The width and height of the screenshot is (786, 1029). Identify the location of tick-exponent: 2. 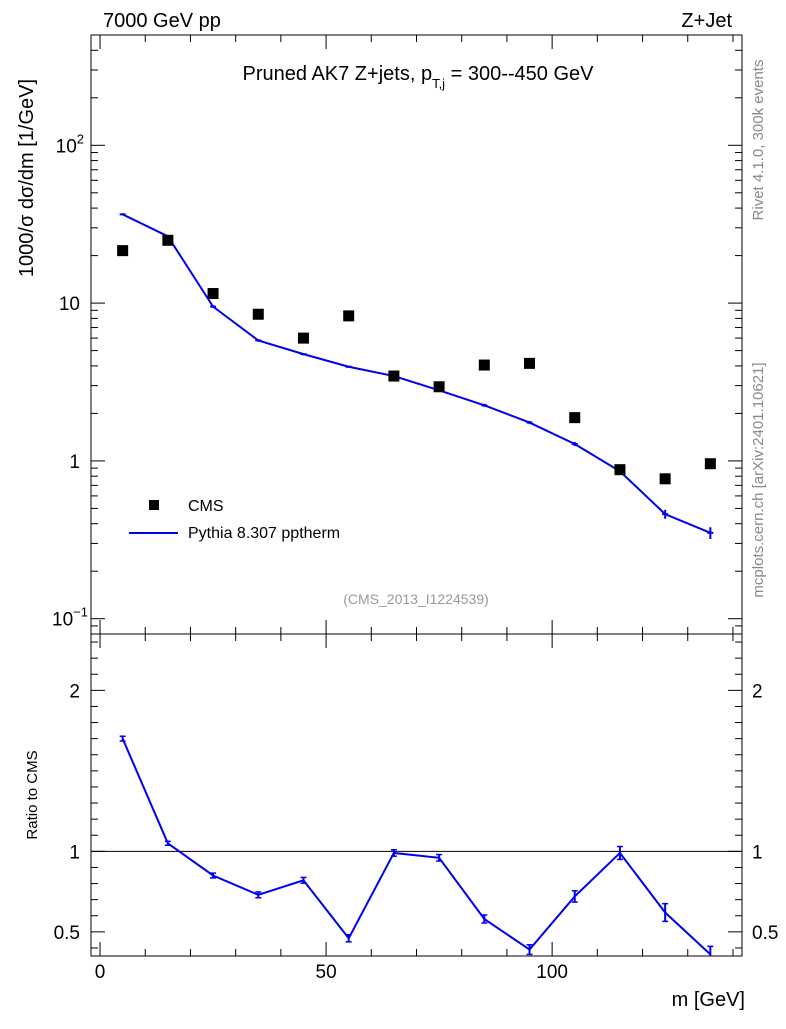
(80, 138).